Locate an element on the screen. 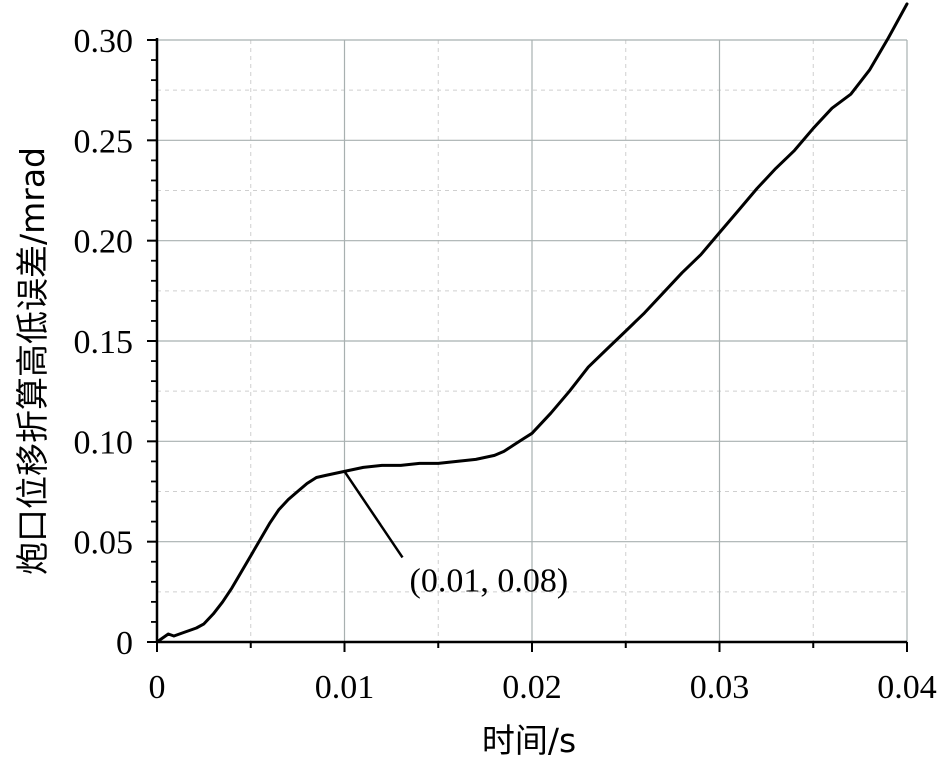  y-tick-label: 0.15 is located at coordinates (104, 342).